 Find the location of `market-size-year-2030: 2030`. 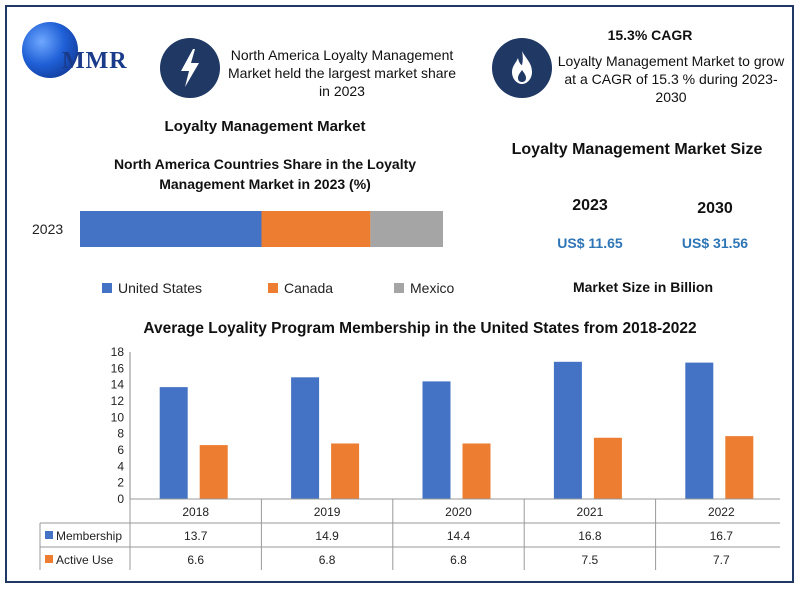

market-size-year-2030: 2030 is located at coordinates (715, 208).